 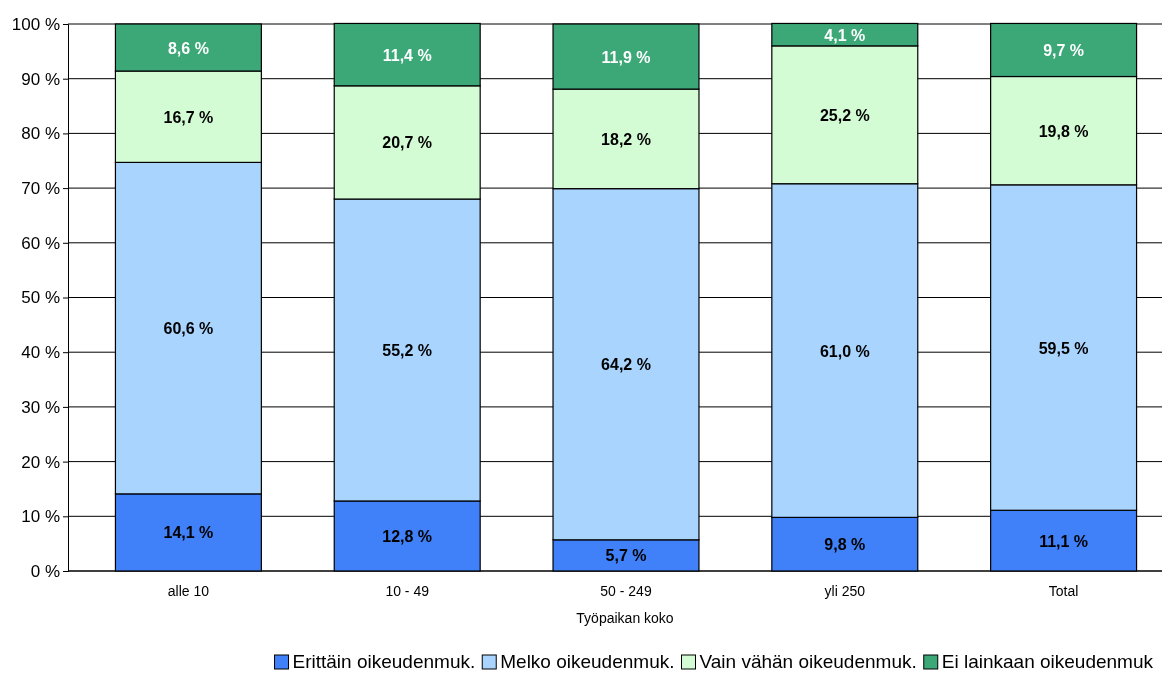 I want to click on x-tick-label: 50 - 249, so click(x=626, y=591).